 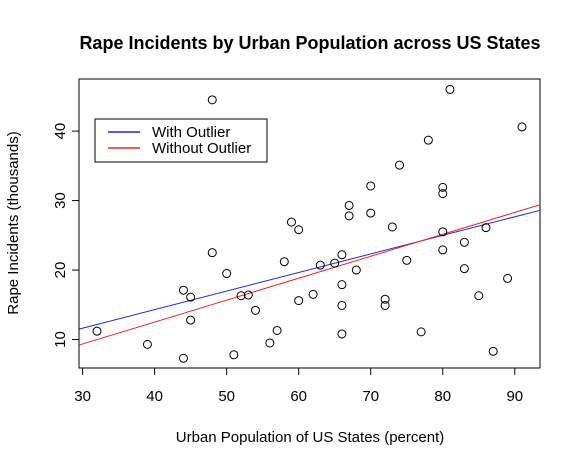 I want to click on legend-label-without-outlier: Without Outlier, so click(x=201, y=148).